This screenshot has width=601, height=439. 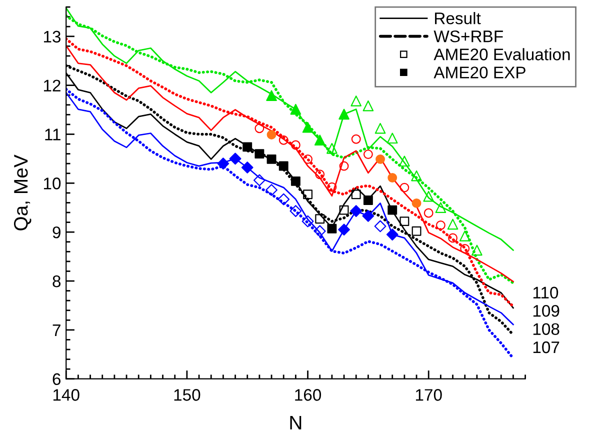 I want to click on y-axis-title: Qa, MeV, so click(x=23, y=192).